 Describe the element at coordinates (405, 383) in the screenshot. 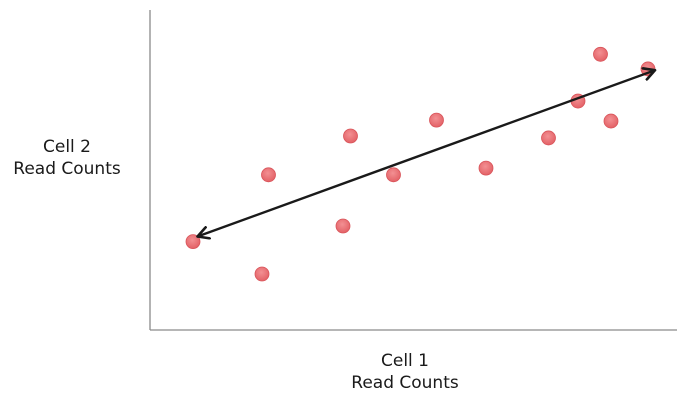

I see `x-axis-label-line-2: Read Counts` at that location.